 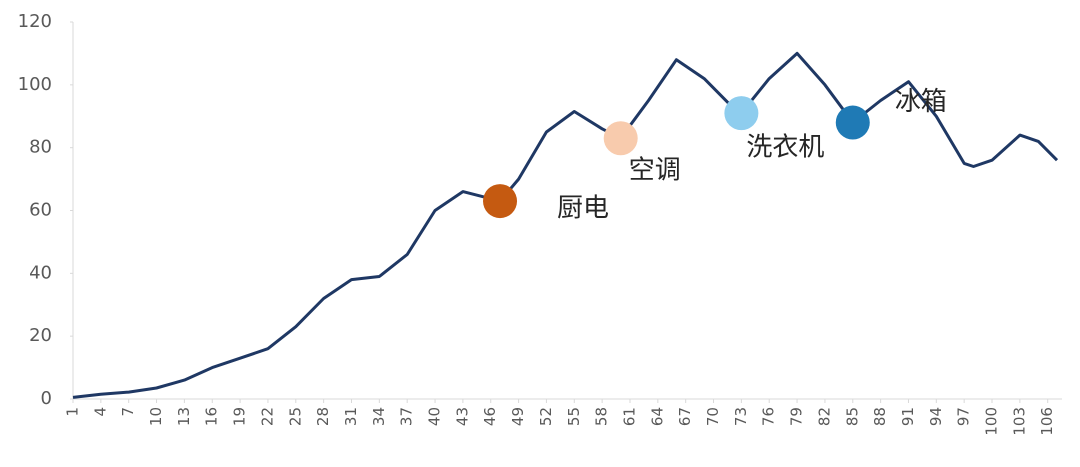 What do you see at coordinates (128, 412) in the screenshot?
I see `x-tick-label: 7` at bounding box center [128, 412].